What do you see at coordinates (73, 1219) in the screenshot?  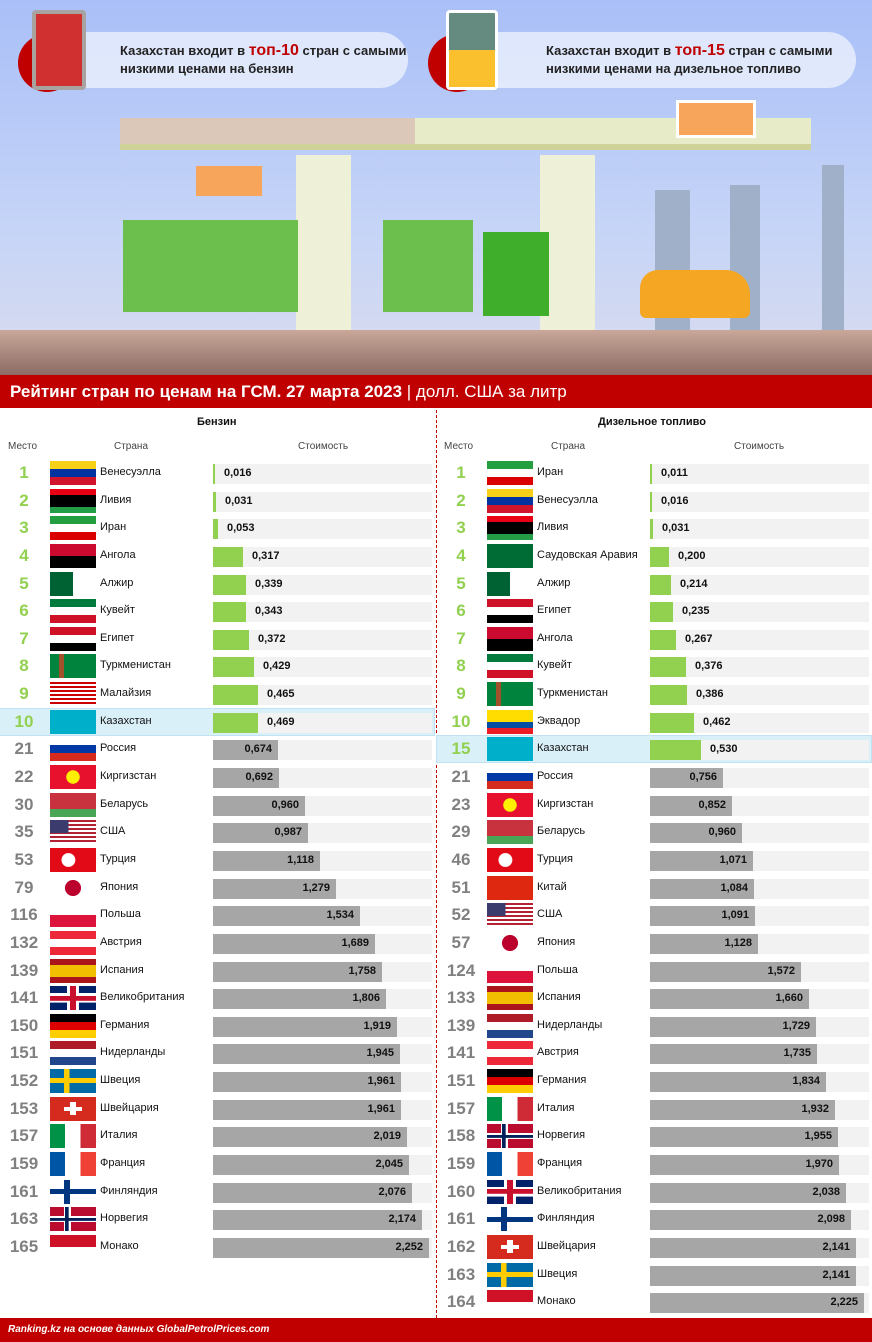 I see `flag-no-icon` at bounding box center [73, 1219].